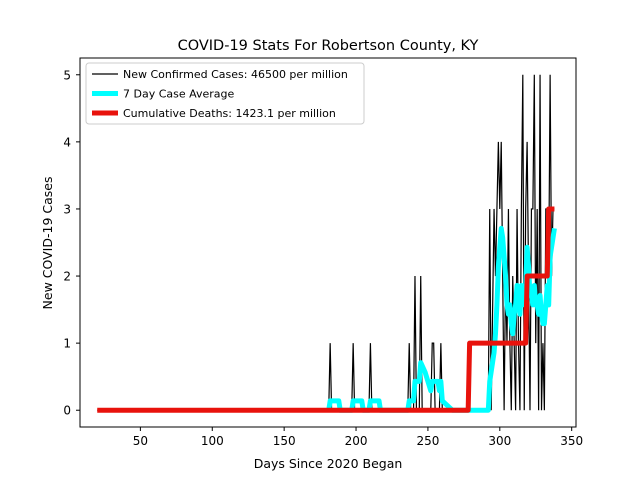  Describe the element at coordinates (571, 441) in the screenshot. I see `x-tick-label: 350` at that location.